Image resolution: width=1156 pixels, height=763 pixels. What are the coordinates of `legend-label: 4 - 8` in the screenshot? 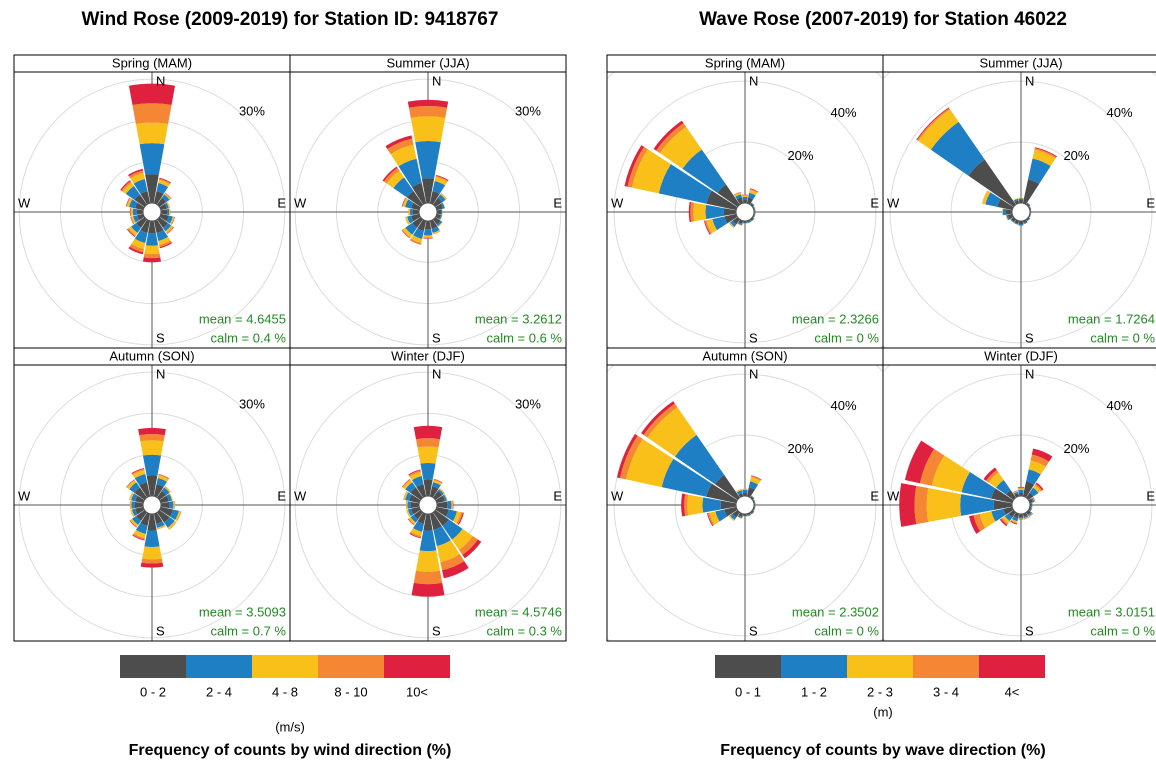 It's located at (285, 691).